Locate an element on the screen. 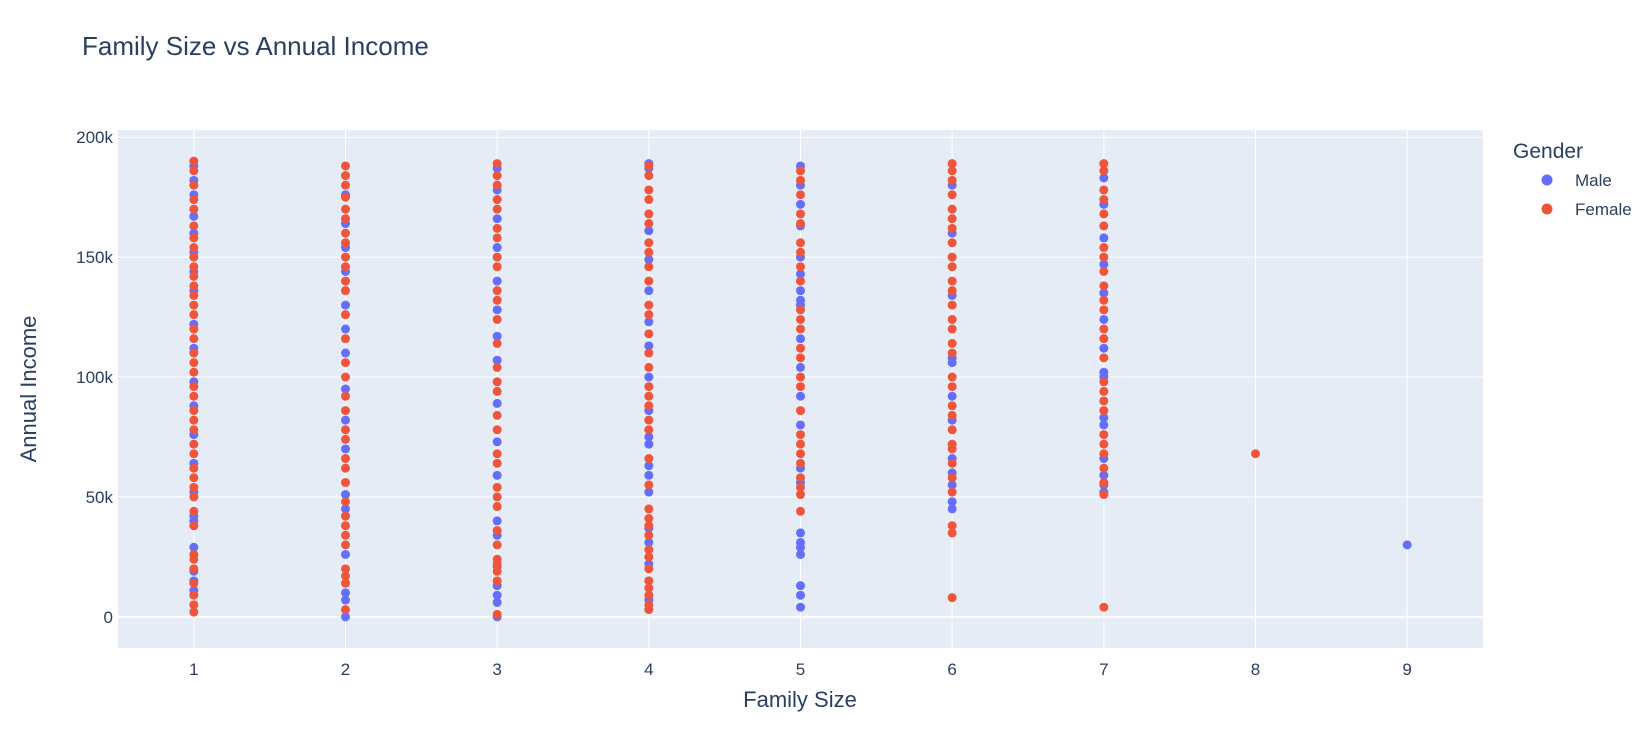 This screenshot has width=1651, height=729. legend-marker is located at coordinates (1547, 180).